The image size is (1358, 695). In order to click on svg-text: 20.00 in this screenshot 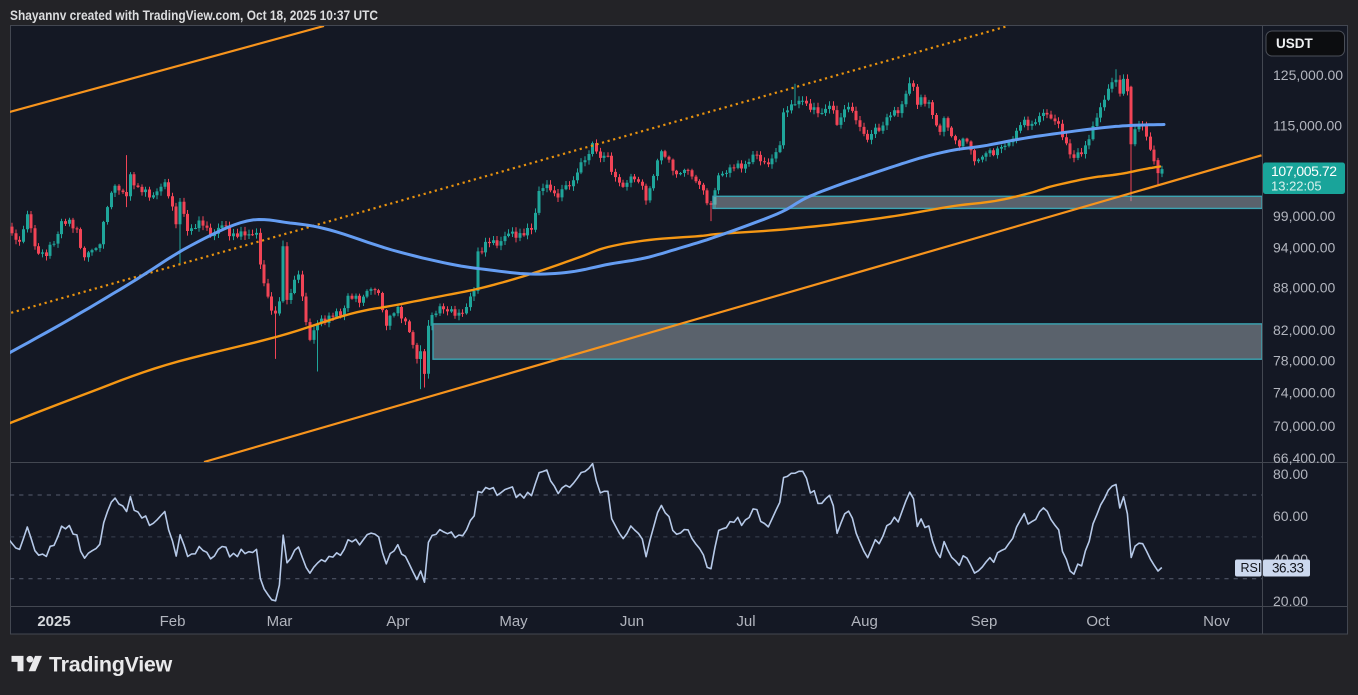, I will do `click(1290, 601)`.